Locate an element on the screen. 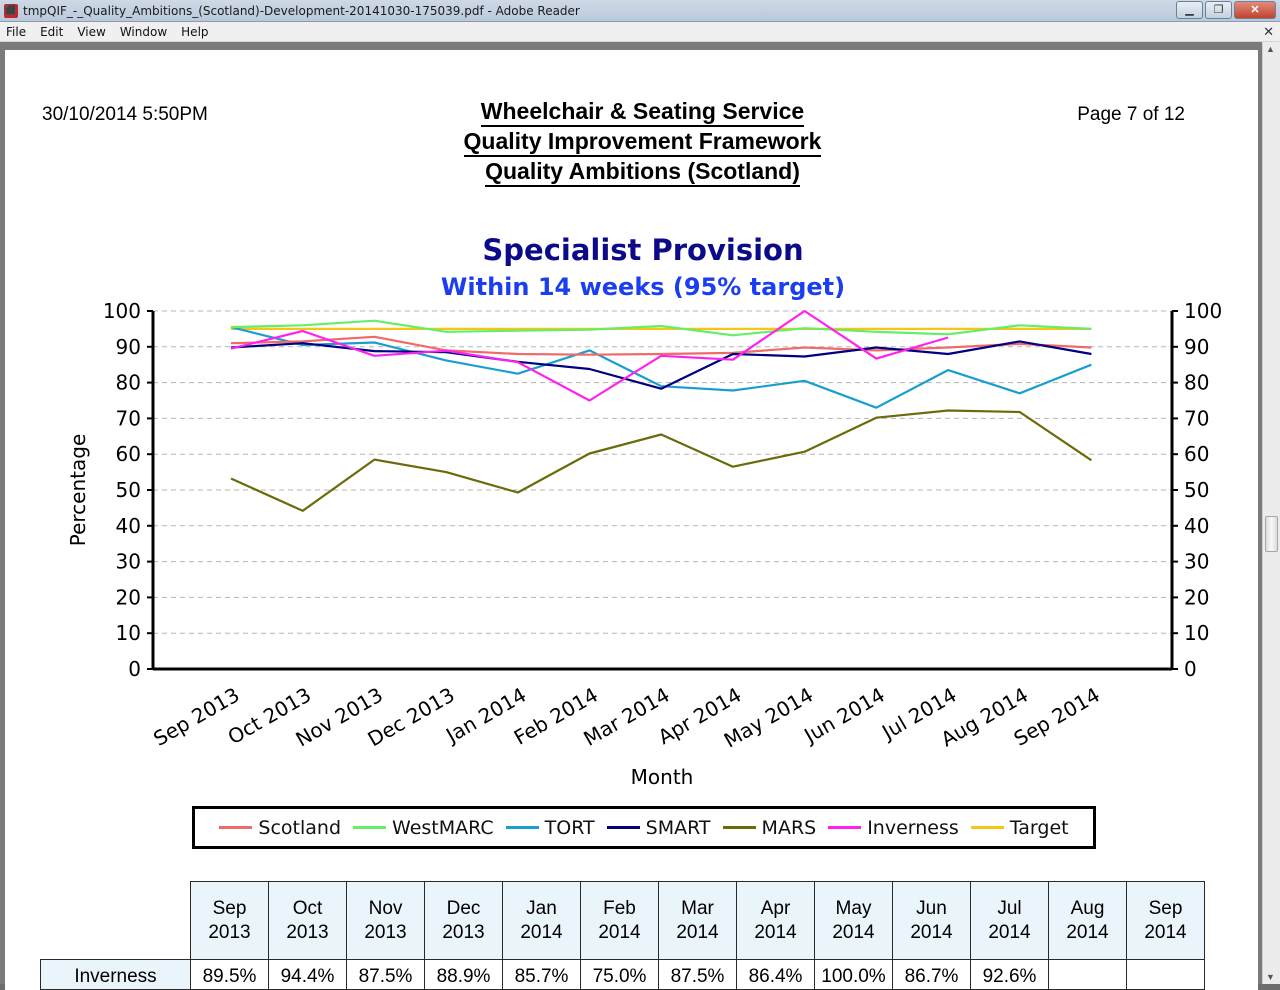  page-number: Page 7 of 12 is located at coordinates (1131, 114).